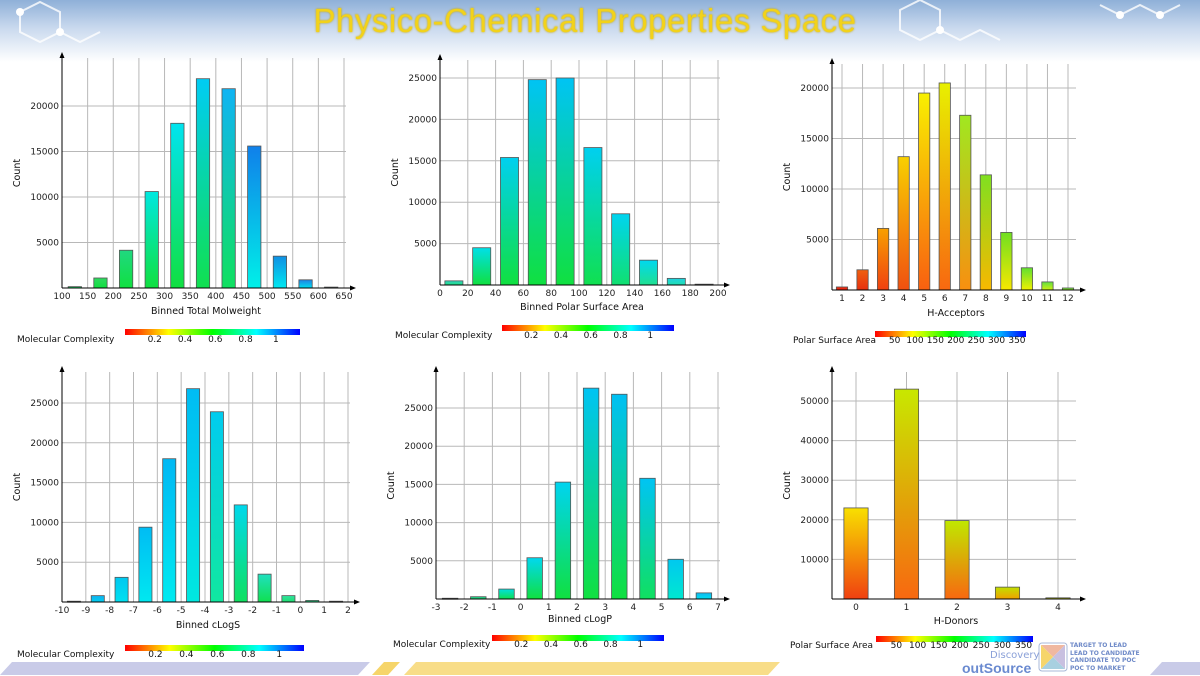 Image resolution: width=1200 pixels, height=676 pixels. Describe the element at coordinates (190, 297) in the screenshot. I see `x-tick-label: 350` at that location.